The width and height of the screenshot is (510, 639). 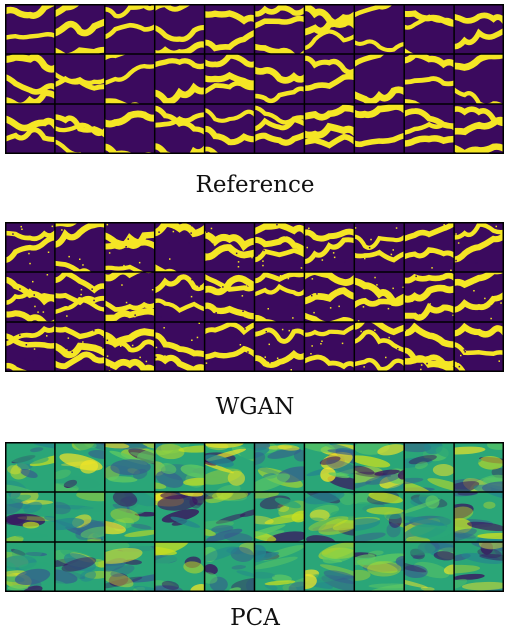 I want to click on wgan-caption: WGAN, so click(x=255, y=407).